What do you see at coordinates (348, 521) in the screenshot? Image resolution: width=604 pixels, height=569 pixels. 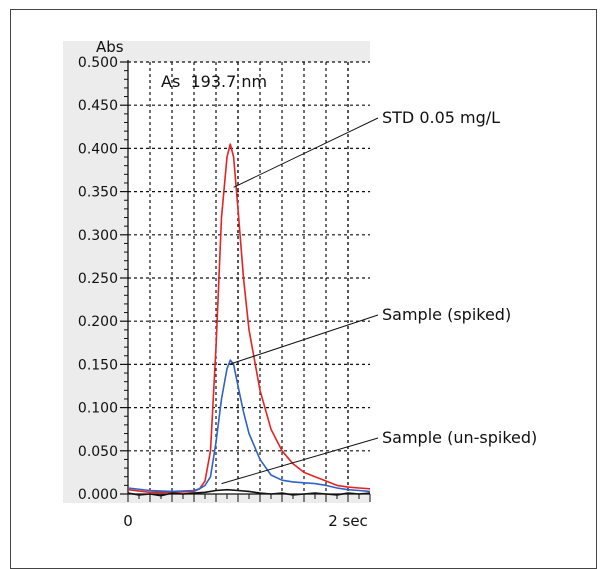 I see `x-tick-label: 2 sec` at bounding box center [348, 521].